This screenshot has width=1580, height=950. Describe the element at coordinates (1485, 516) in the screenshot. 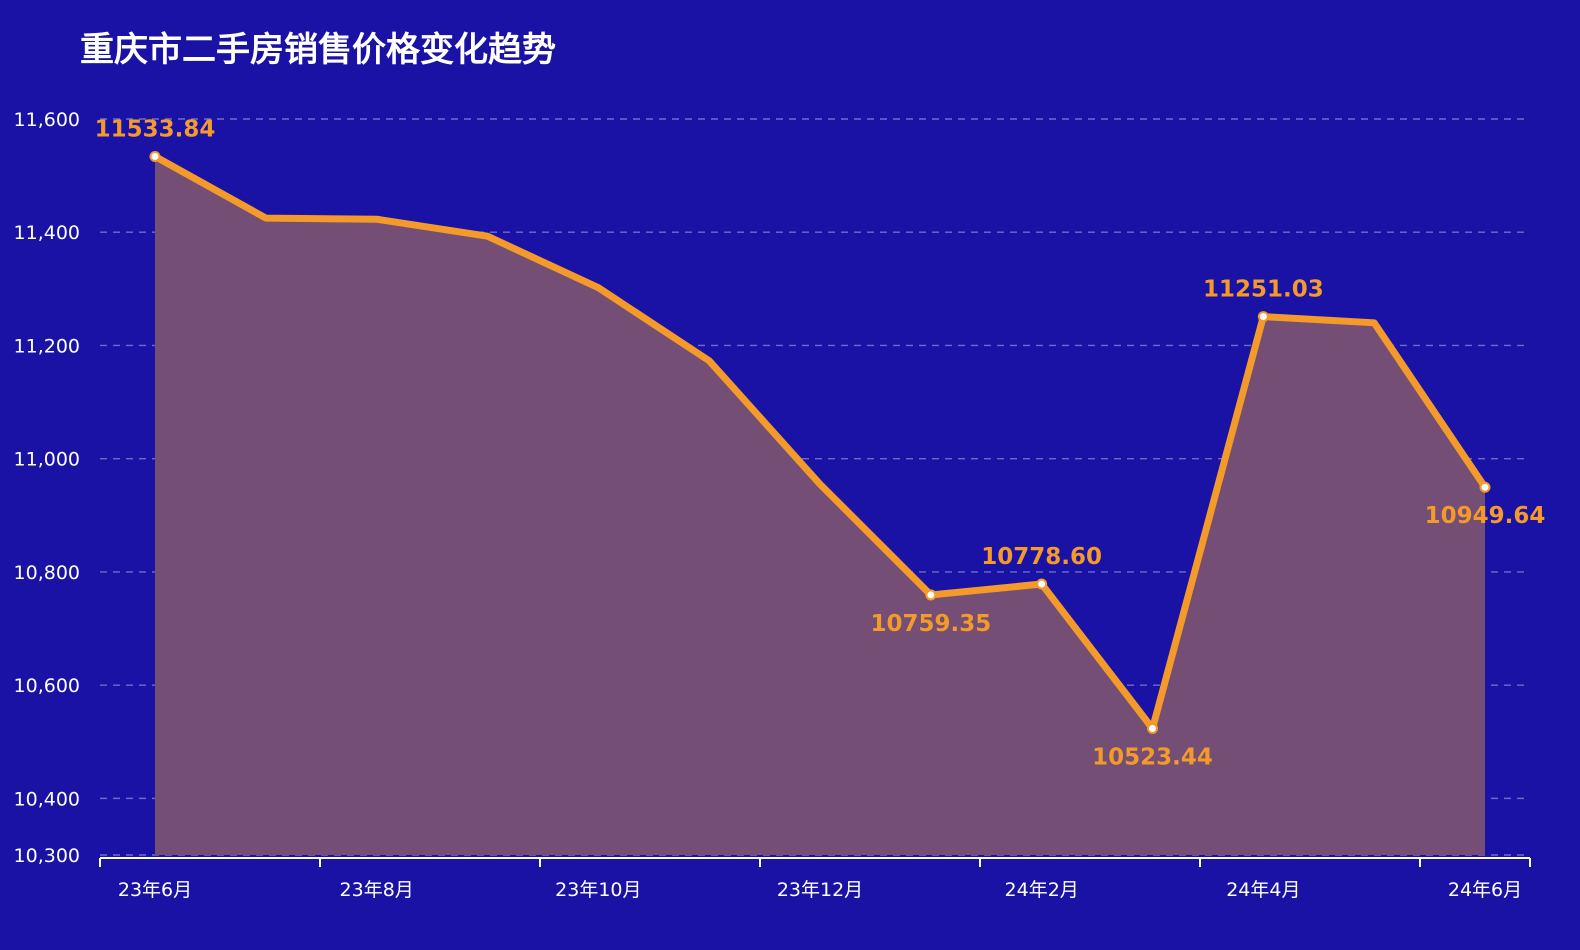

I see `data-label: 10949.64` at that location.